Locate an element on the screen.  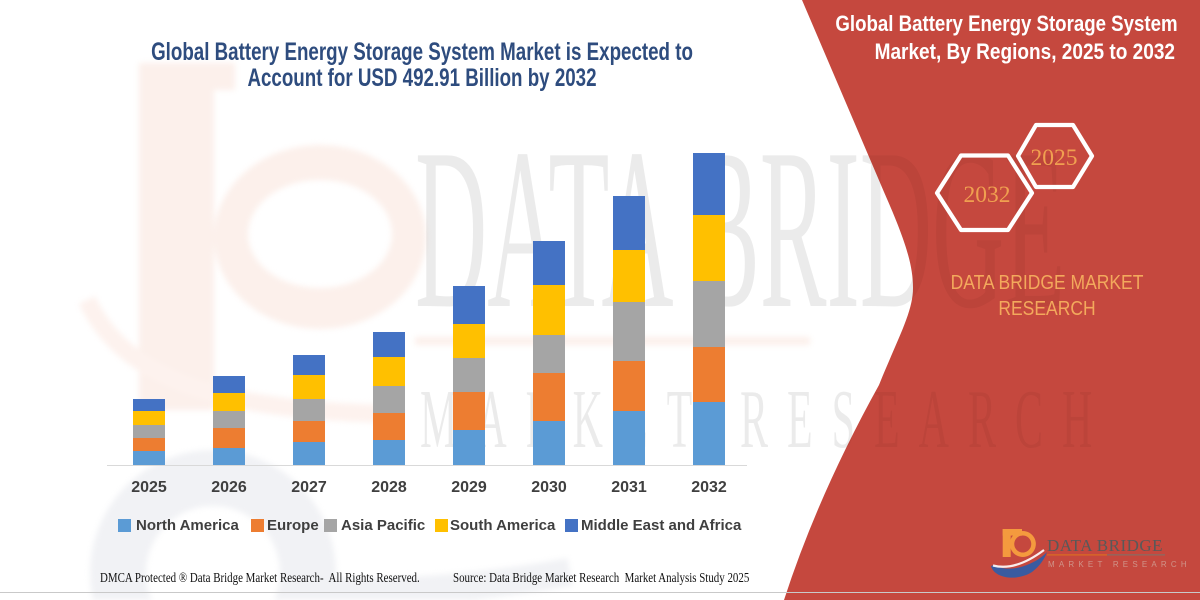
svg-text: 2025 is located at coordinates (1054, 158).